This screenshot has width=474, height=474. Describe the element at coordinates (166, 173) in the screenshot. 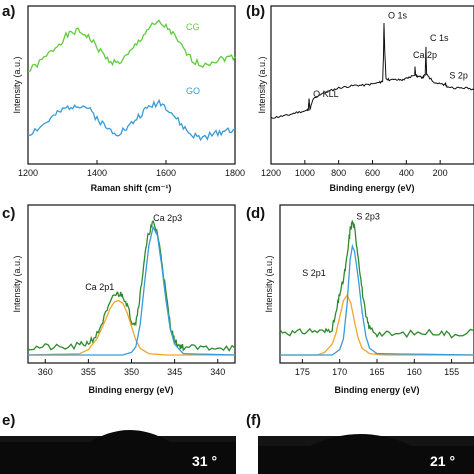

I see `x-tick-label-a-2: 1600` at that location.